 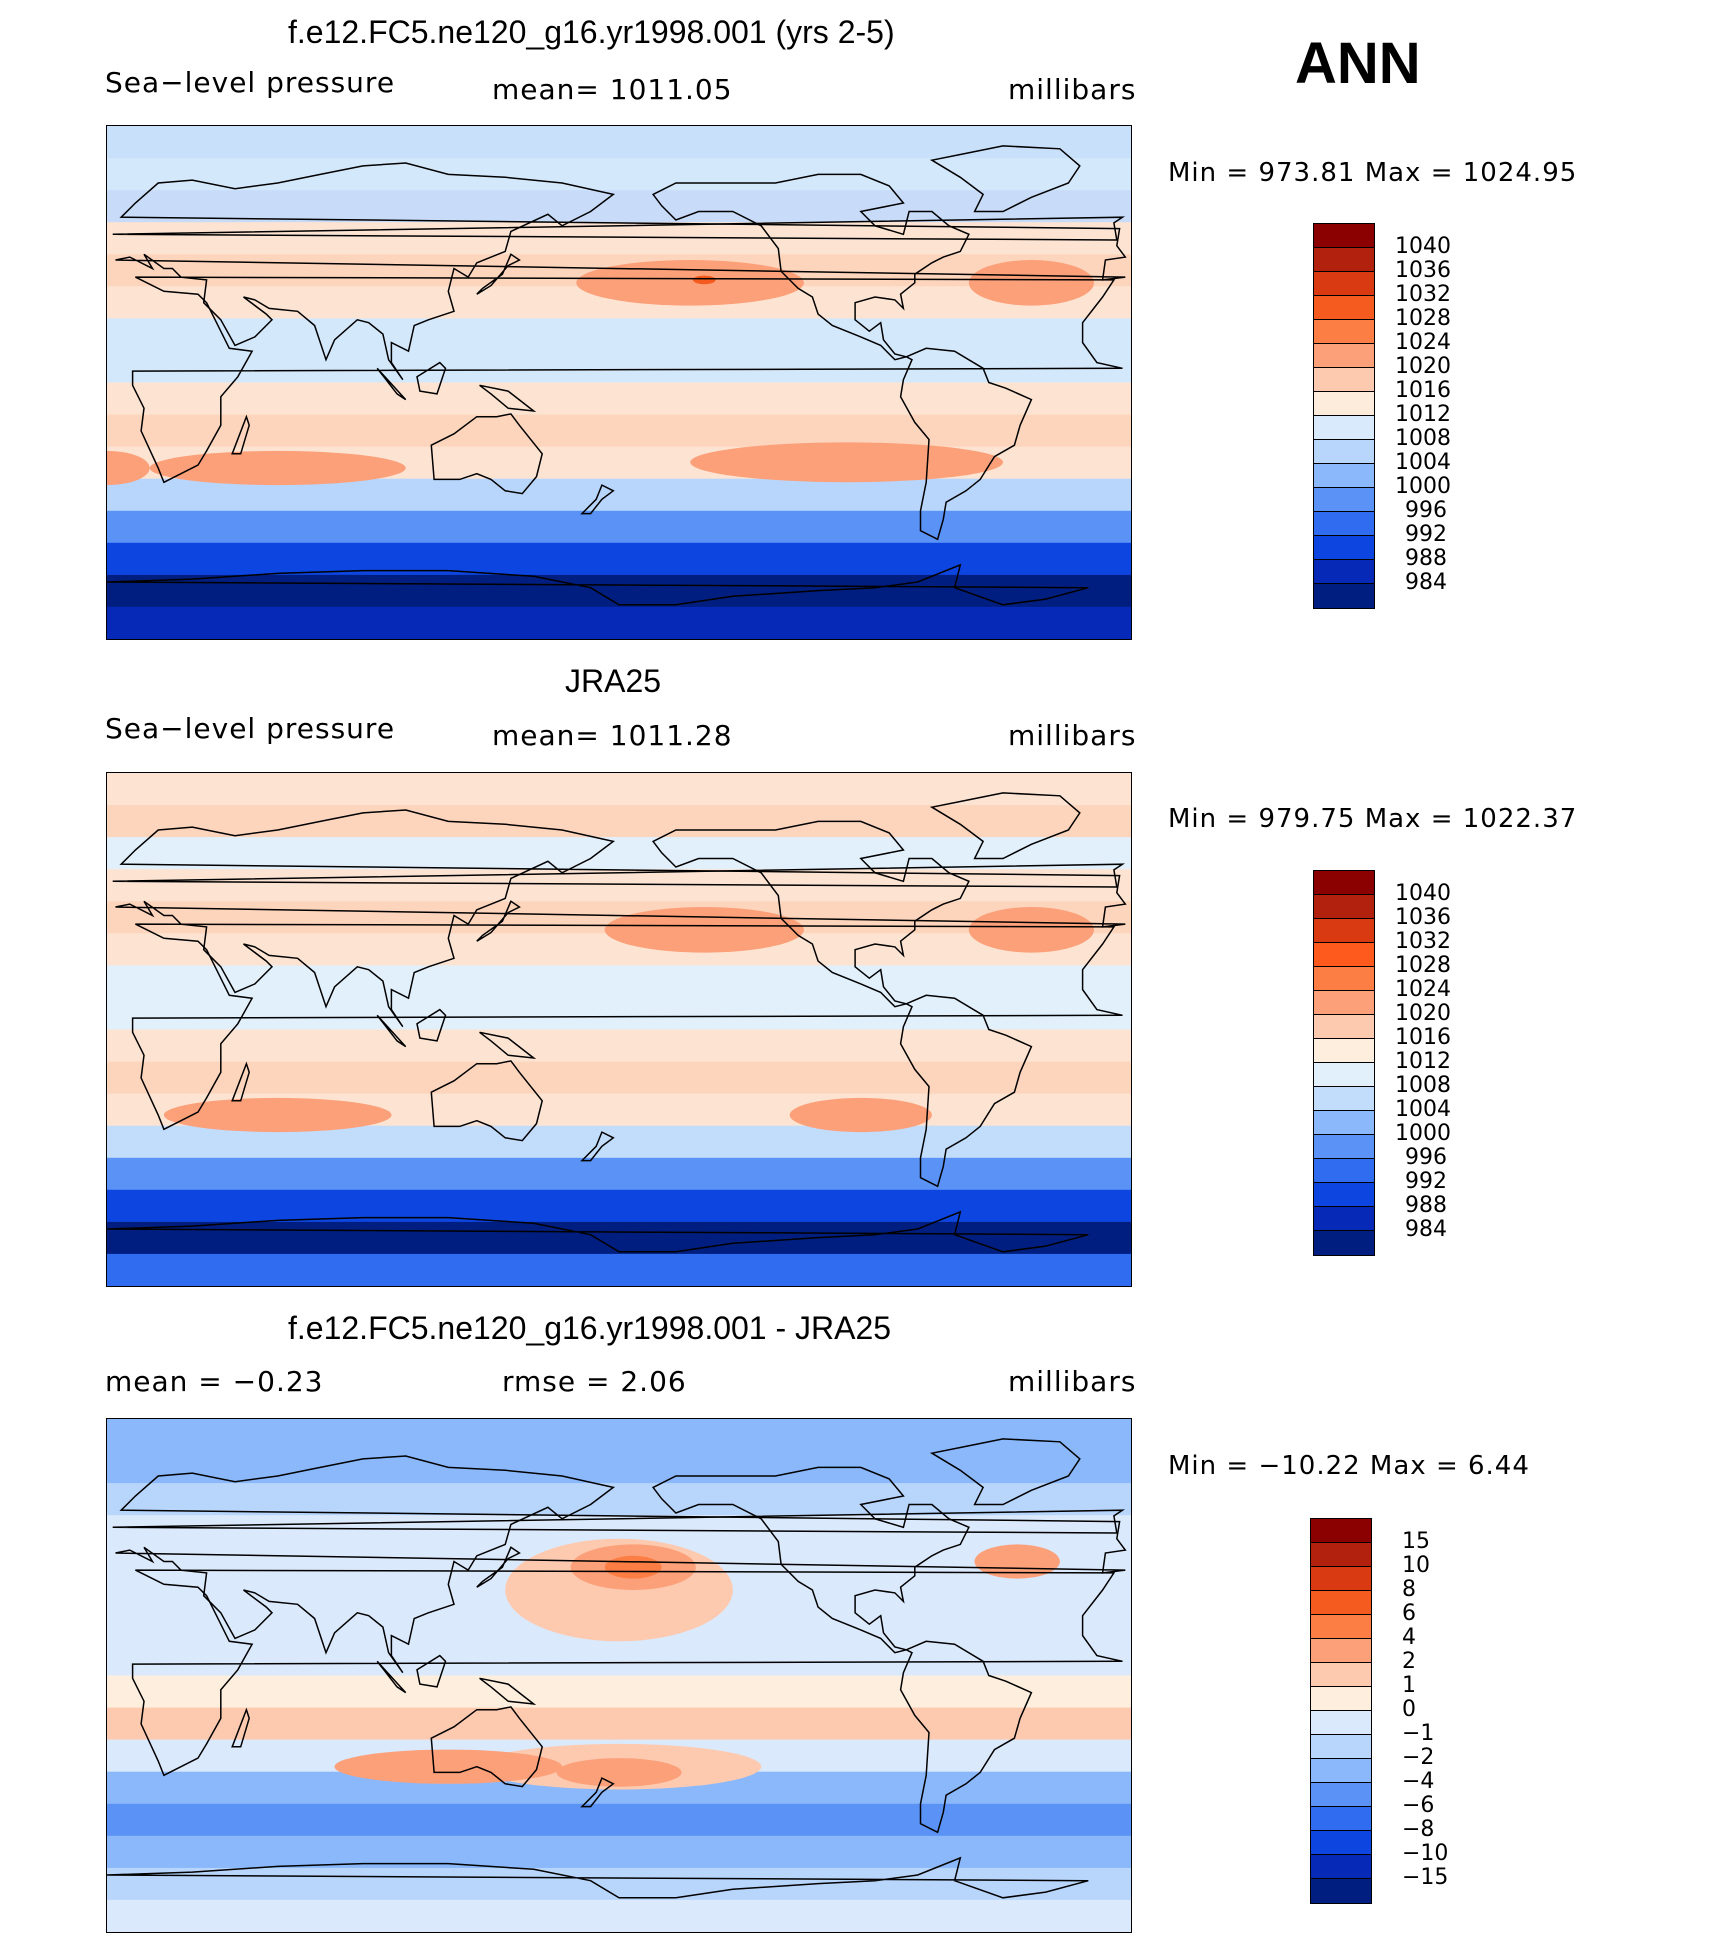 What do you see at coordinates (1409, 1685) in the screenshot?
I see `colorbar-label: 1` at bounding box center [1409, 1685].